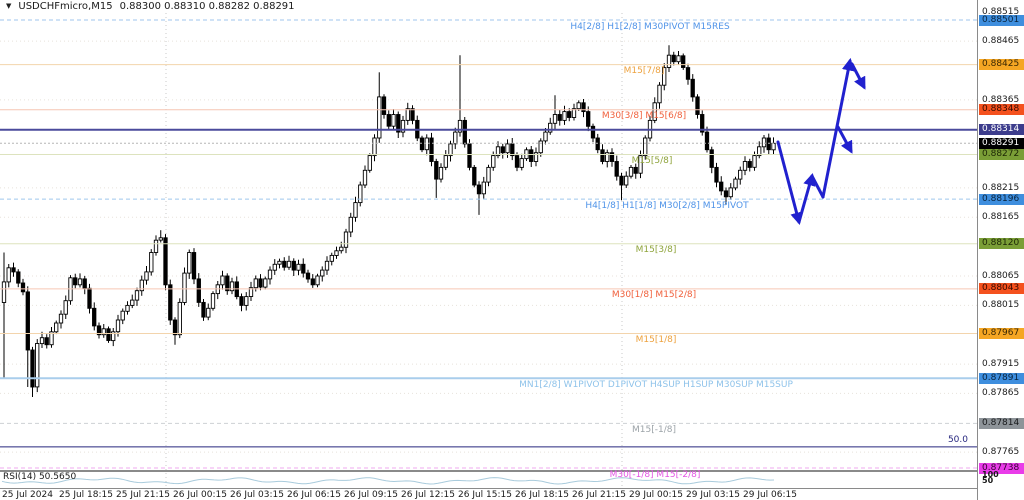 This screenshot has width=1024, height=500. Describe the element at coordinates (200, 495) in the screenshot. I see `time-axis-label: 26 Jul 00:15` at that location.